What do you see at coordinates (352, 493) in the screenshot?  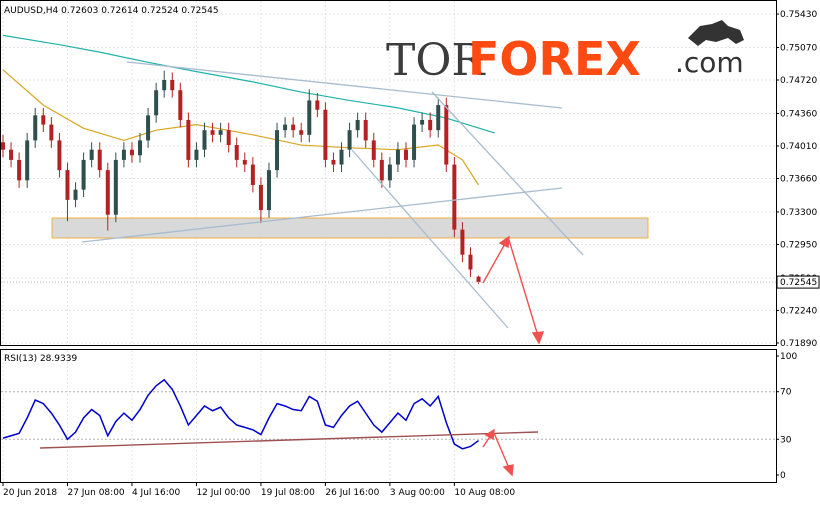 I see `x-tick-label: 26 Jul 16:00` at bounding box center [352, 493].